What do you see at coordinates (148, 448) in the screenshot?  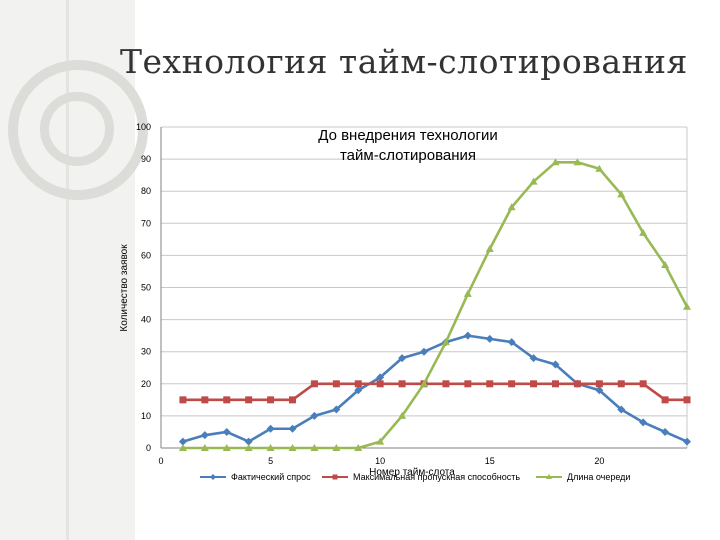 I see `y-tick-label: 0` at bounding box center [148, 448].